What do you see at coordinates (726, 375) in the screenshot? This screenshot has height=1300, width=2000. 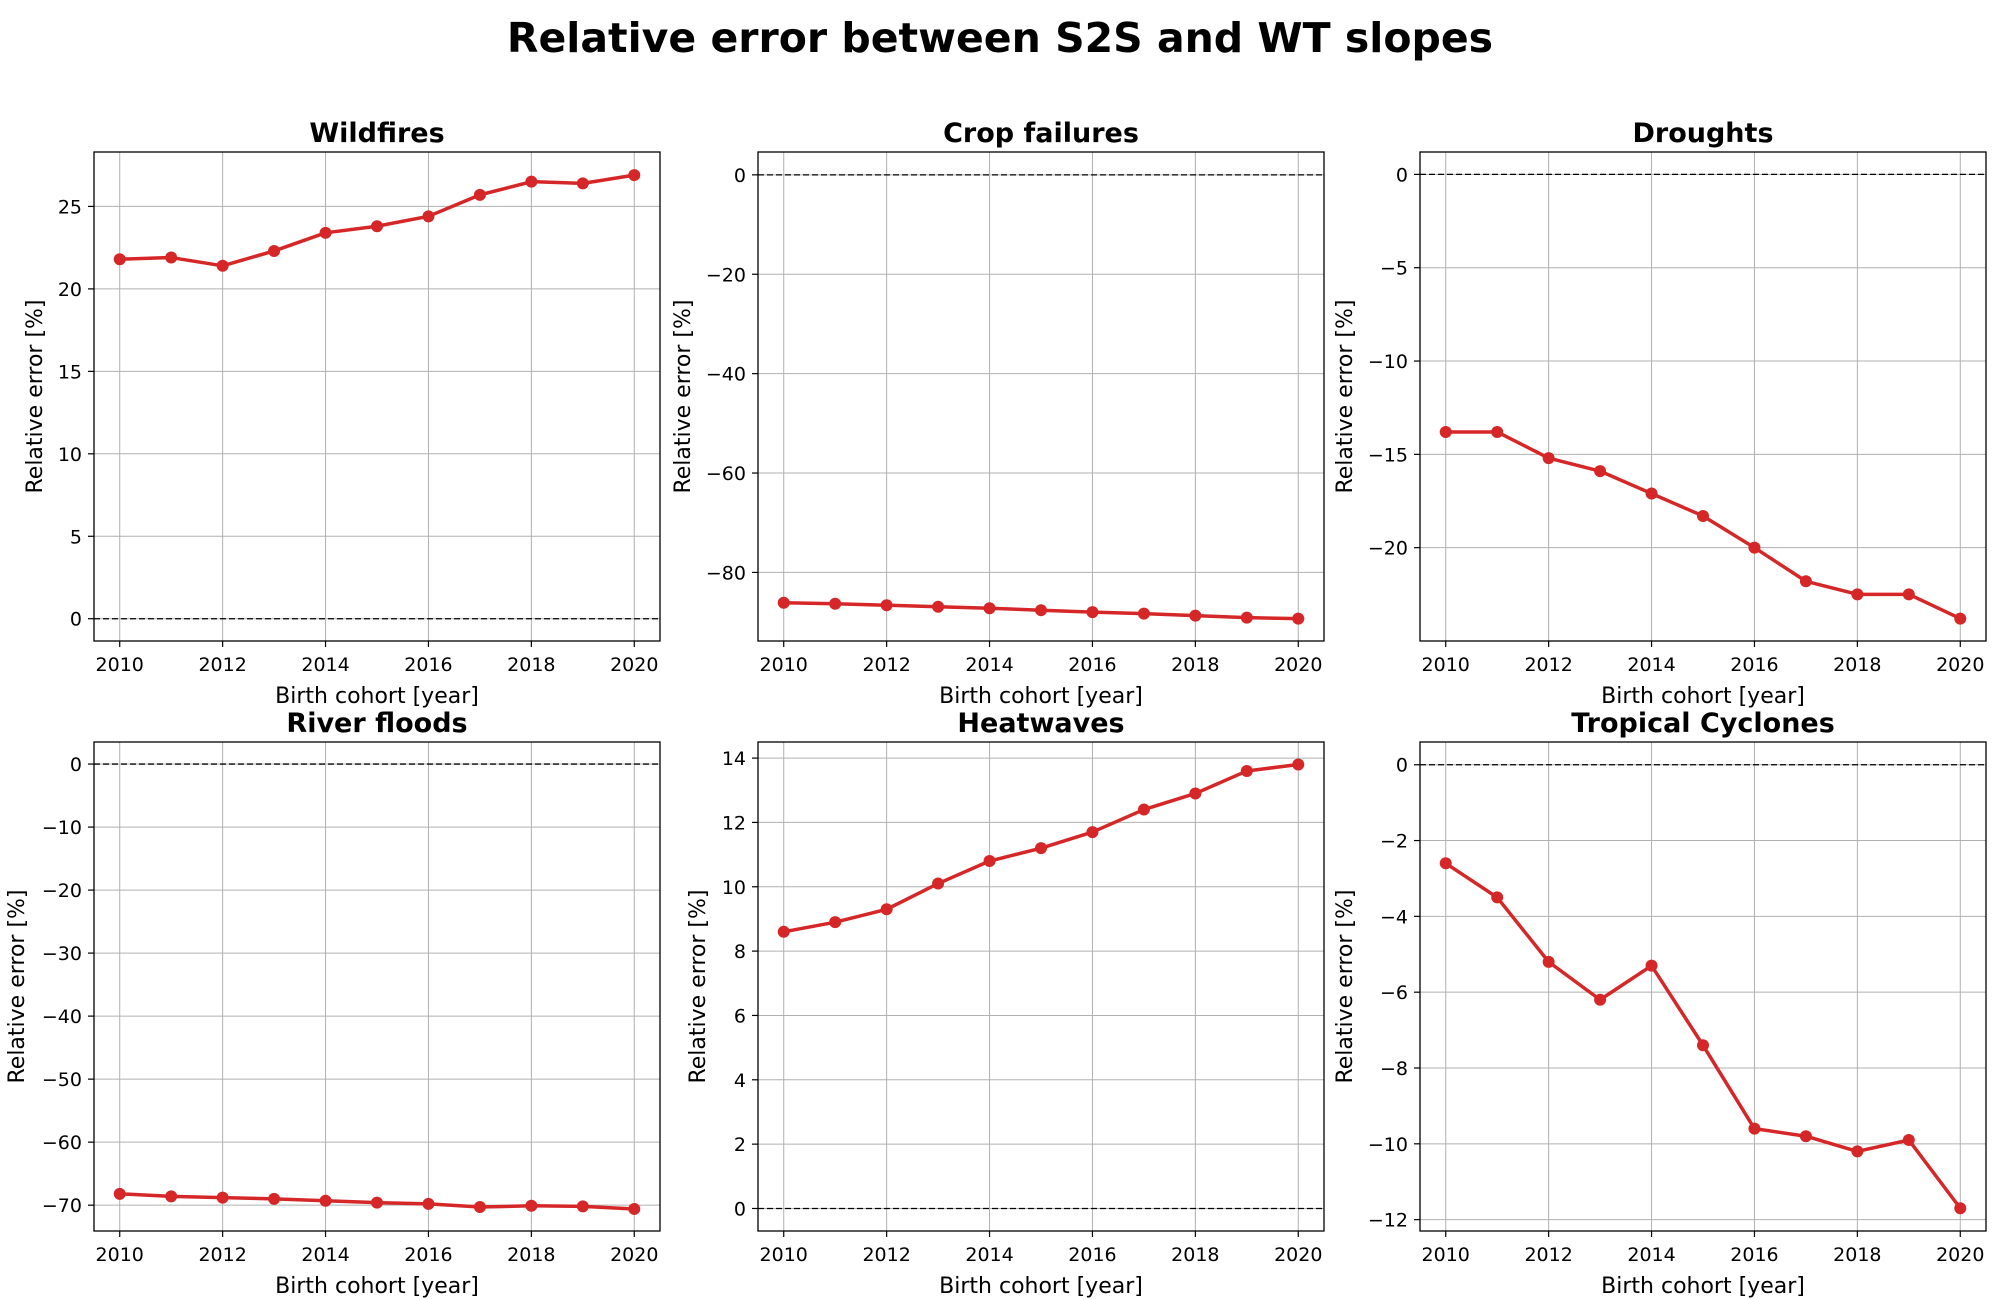 I see `y-tick-label: −40` at bounding box center [726, 375].